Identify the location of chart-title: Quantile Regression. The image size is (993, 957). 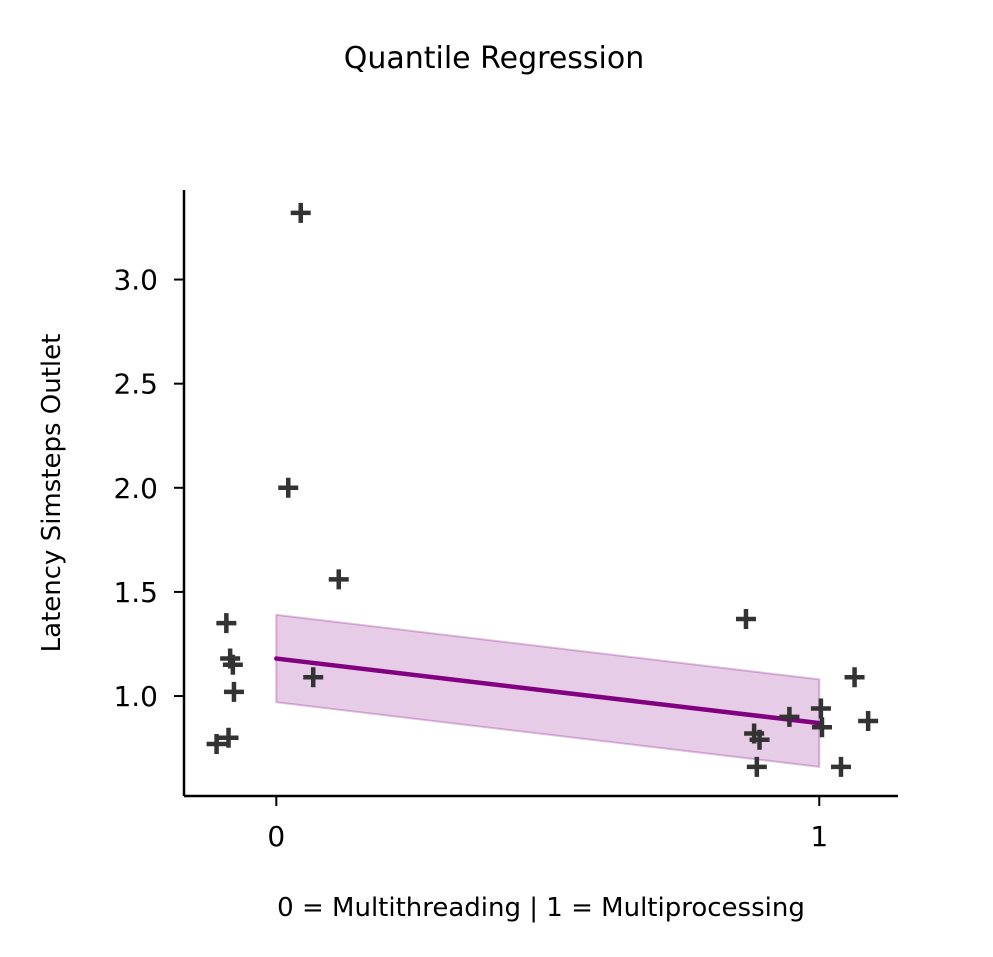
(494, 58).